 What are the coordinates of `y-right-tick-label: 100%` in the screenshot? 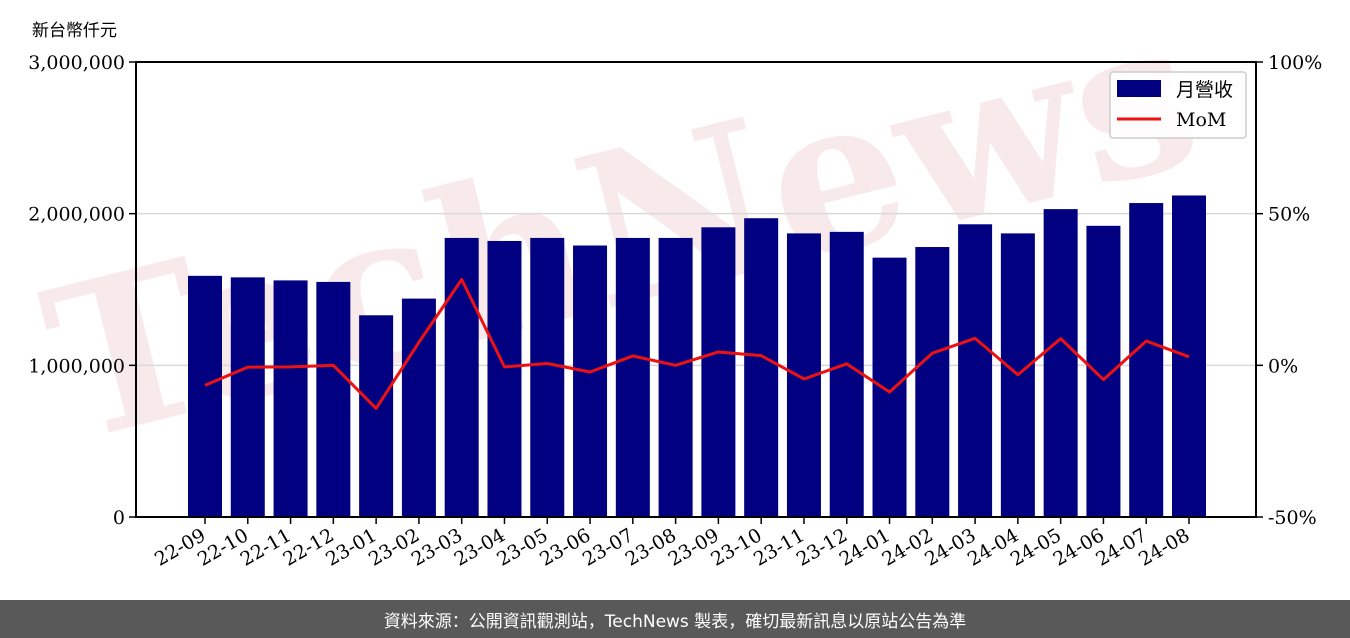 It's located at (1295, 63).